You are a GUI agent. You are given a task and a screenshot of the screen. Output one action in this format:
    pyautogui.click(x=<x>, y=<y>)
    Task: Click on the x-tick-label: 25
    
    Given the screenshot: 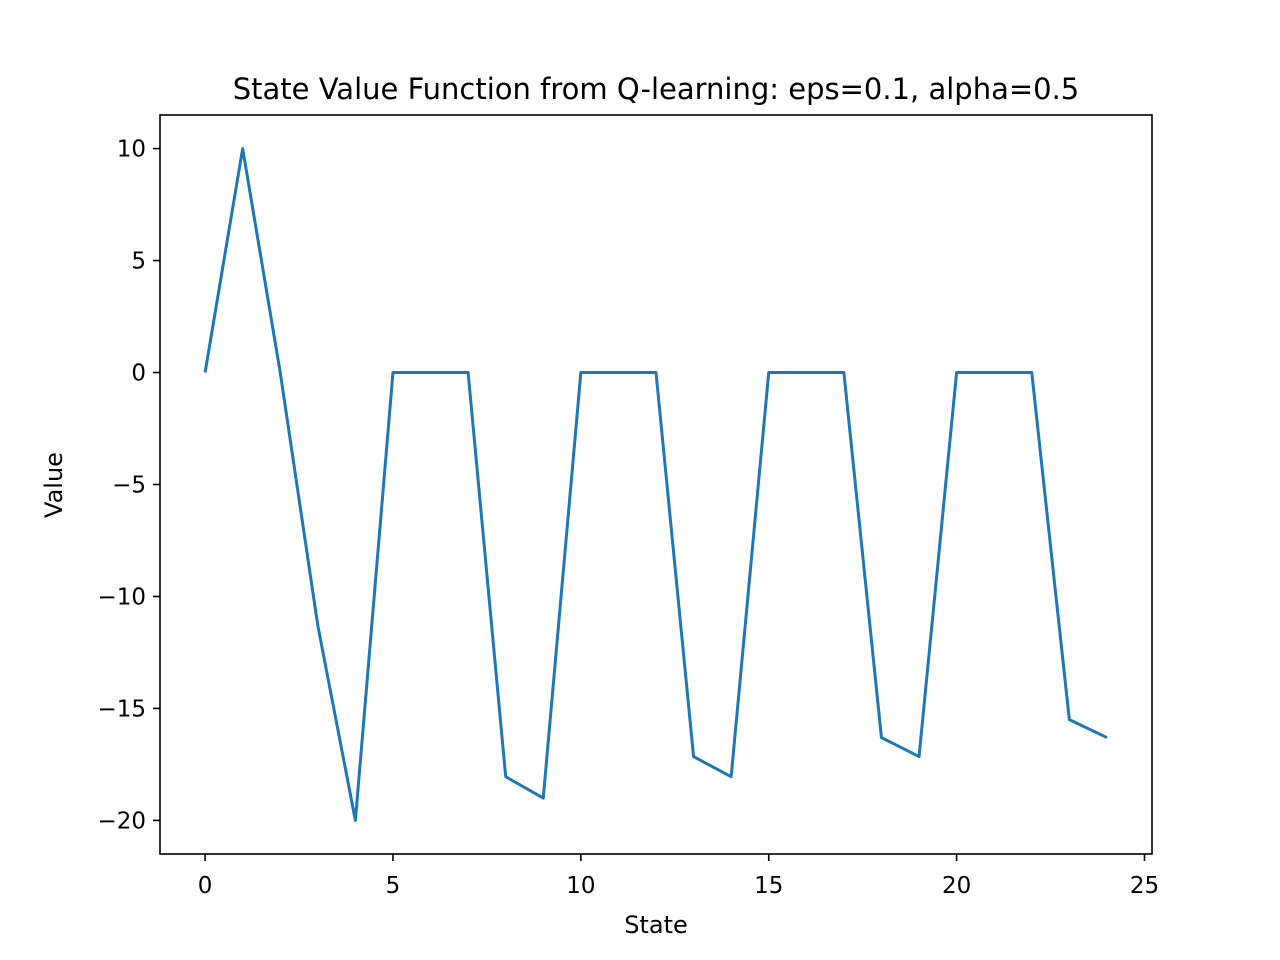 What is the action you would take?
    pyautogui.click(x=1144, y=886)
    